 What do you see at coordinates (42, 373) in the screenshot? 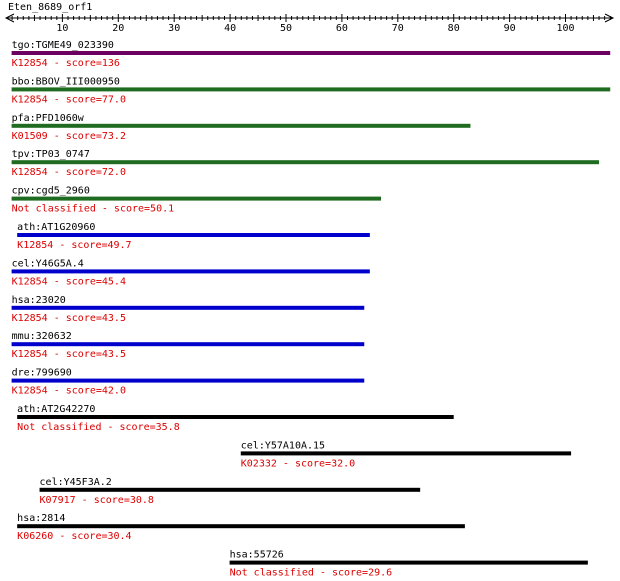
I see `hit-name: dre:799690` at bounding box center [42, 373].